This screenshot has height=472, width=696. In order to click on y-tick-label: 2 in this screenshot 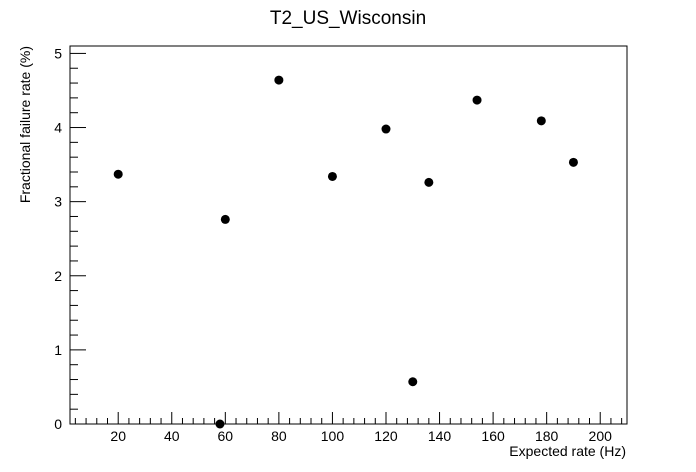, I will do `click(58, 276)`.